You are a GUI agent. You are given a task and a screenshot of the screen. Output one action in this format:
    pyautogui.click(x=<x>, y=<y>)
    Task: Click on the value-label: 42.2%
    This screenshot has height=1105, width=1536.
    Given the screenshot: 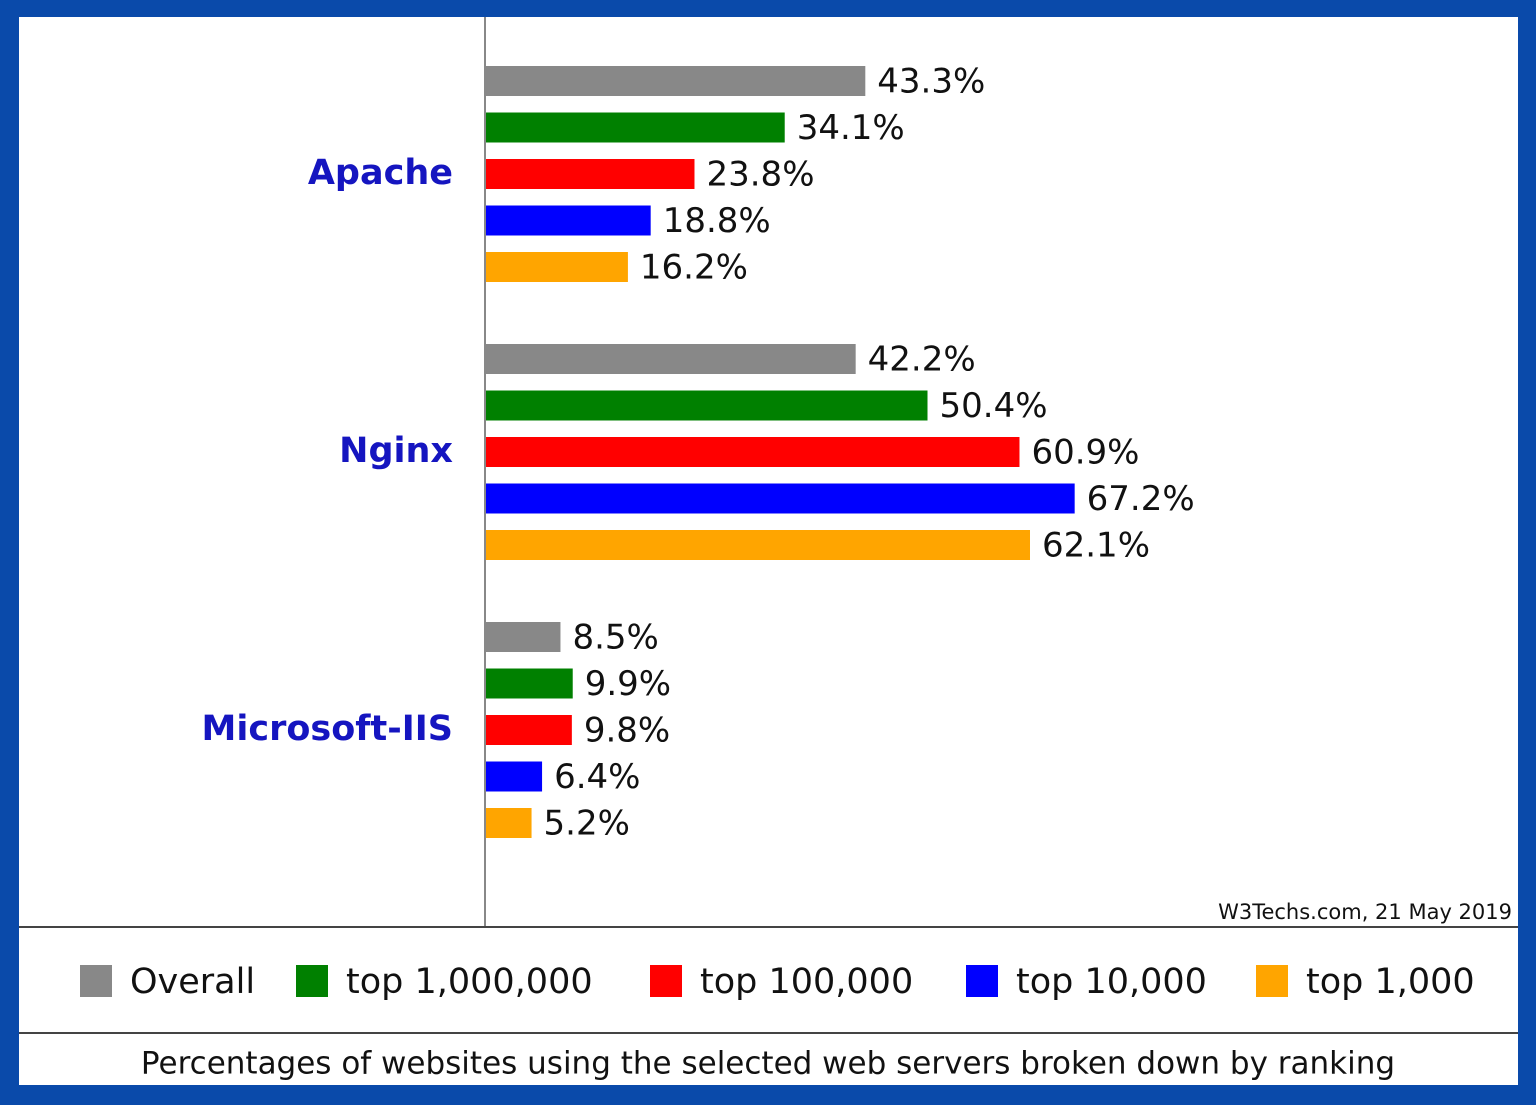 What is the action you would take?
    pyautogui.click(x=922, y=360)
    